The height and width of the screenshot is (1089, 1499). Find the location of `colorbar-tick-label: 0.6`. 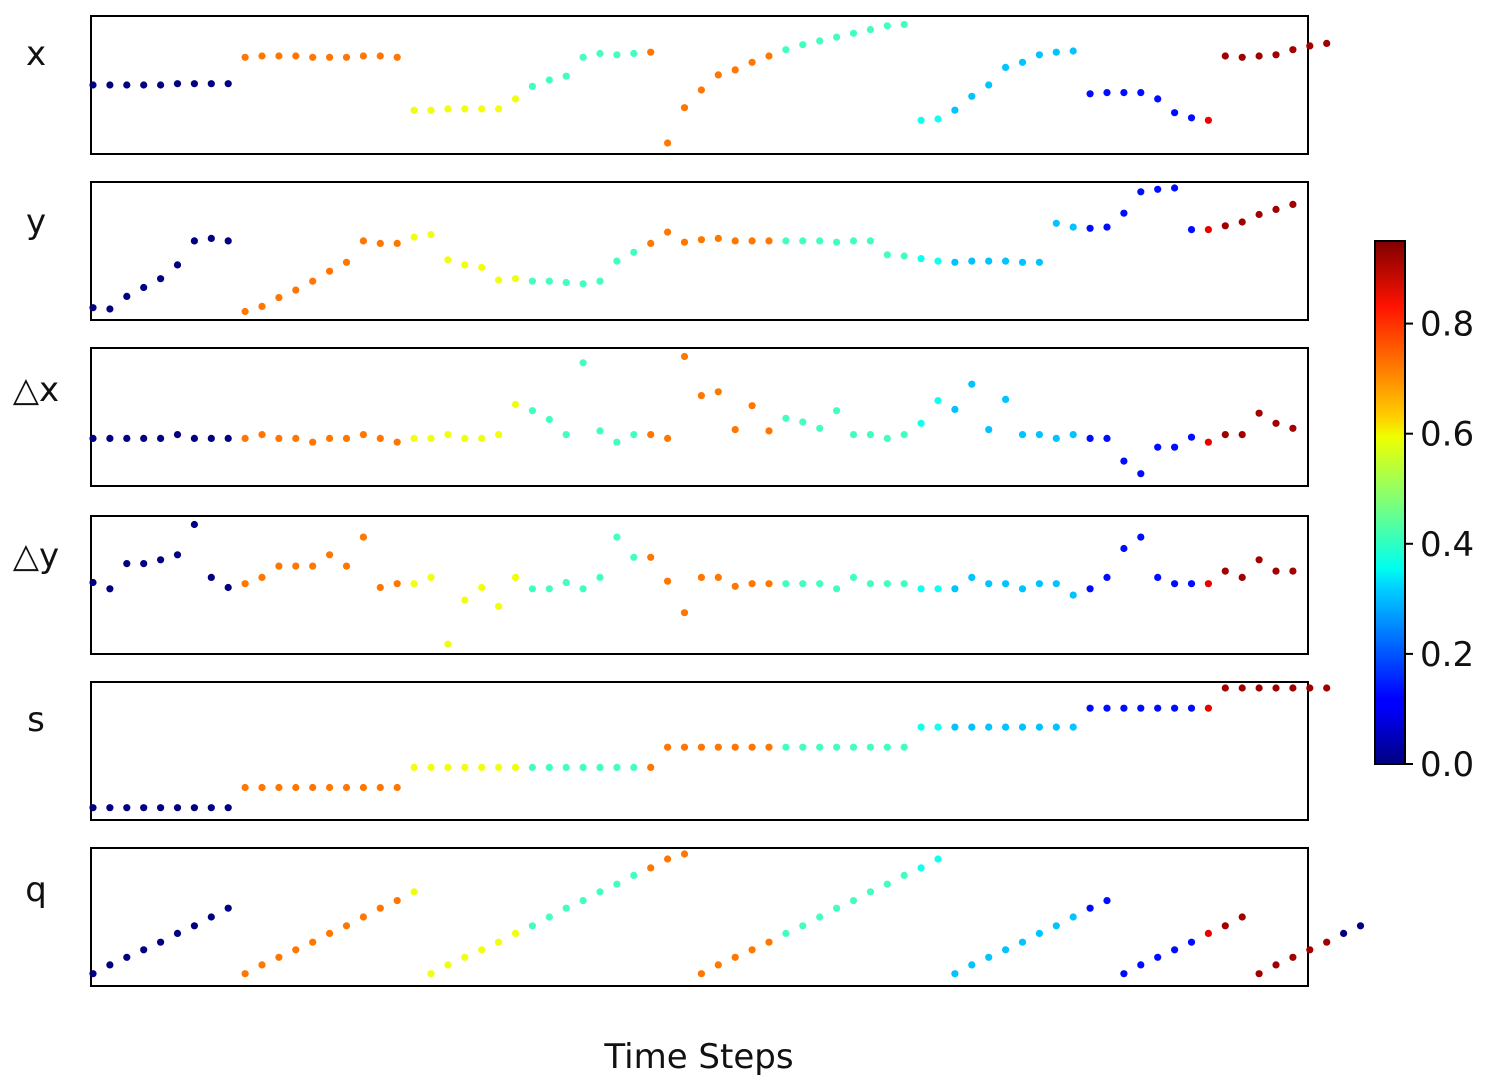

colorbar-tick-label: 0.6 is located at coordinates (1447, 435).